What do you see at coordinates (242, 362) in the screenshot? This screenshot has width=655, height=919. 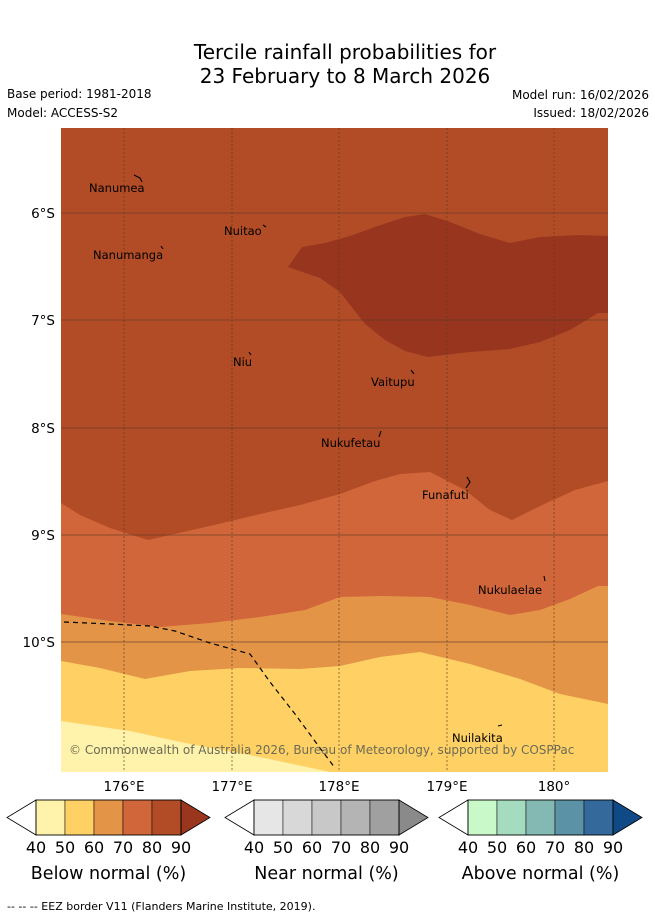 I see `place-label: Niu` at bounding box center [242, 362].